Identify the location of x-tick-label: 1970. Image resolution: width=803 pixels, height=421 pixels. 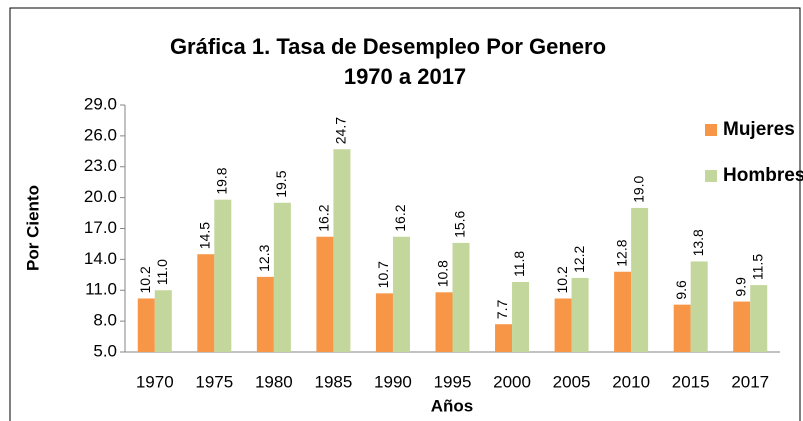
(155, 381).